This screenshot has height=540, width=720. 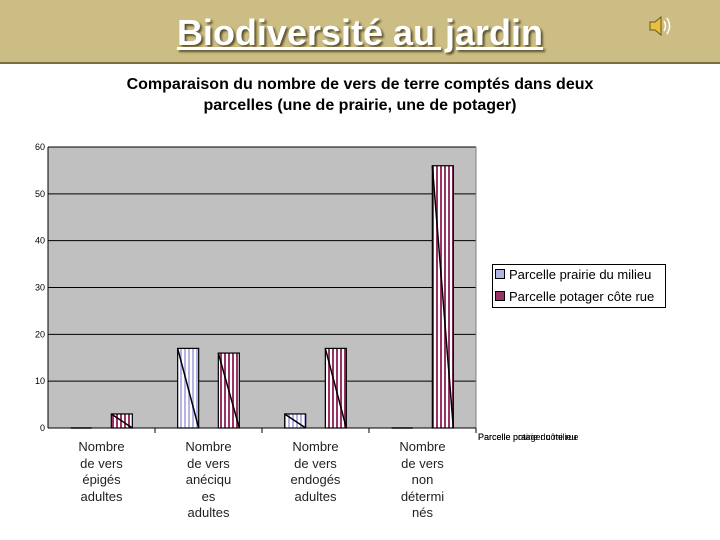 What do you see at coordinates (660, 26) in the screenshot?
I see `speaker-icon` at bounding box center [660, 26].